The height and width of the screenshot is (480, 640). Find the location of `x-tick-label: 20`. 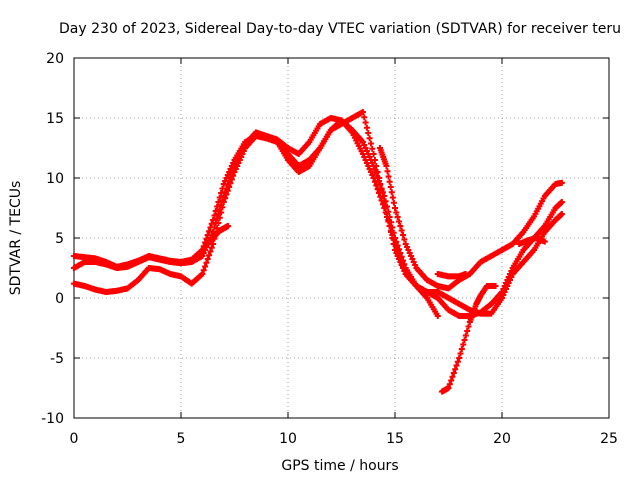

x-tick-label: 20 is located at coordinates (502, 439).